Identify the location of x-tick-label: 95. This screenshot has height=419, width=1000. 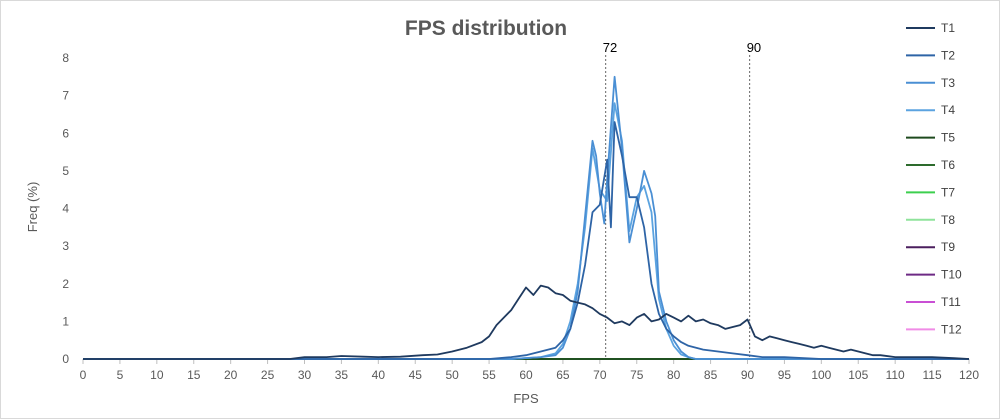
(785, 375).